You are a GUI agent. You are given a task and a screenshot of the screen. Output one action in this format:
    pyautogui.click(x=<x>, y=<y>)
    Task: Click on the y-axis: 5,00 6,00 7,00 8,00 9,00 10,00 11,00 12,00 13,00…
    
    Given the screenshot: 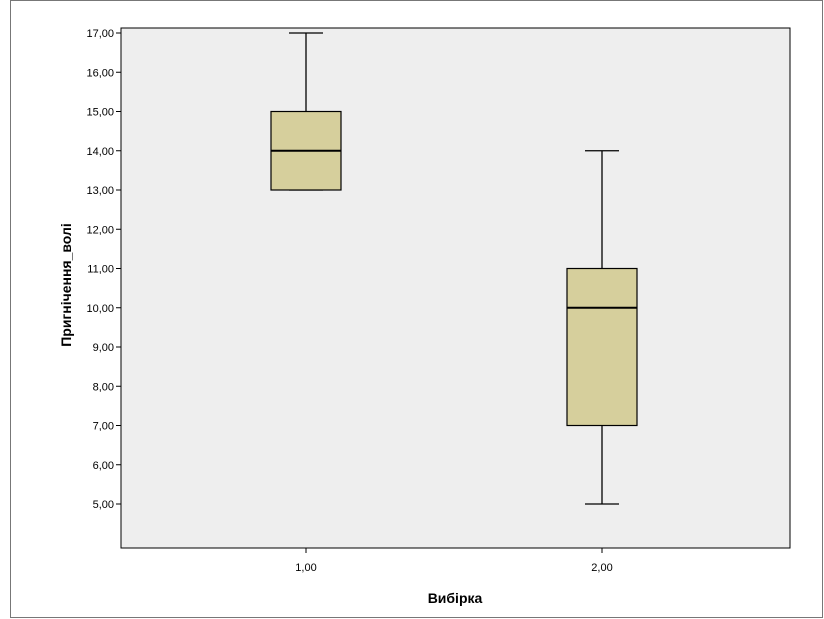 What is the action you would take?
    pyautogui.click(x=103, y=269)
    